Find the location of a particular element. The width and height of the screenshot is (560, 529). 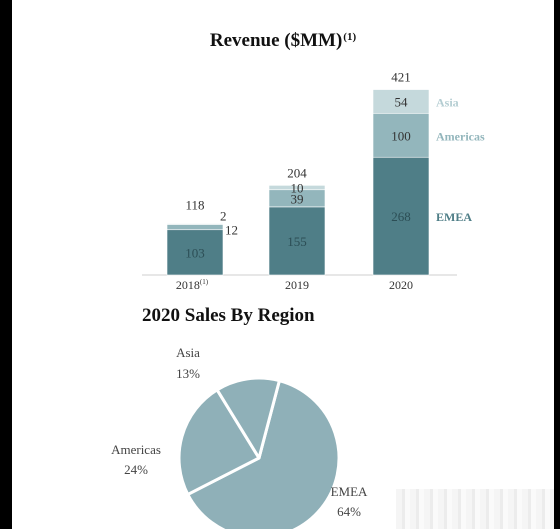

bar-total-label-2019: 204 is located at coordinates (297, 172).